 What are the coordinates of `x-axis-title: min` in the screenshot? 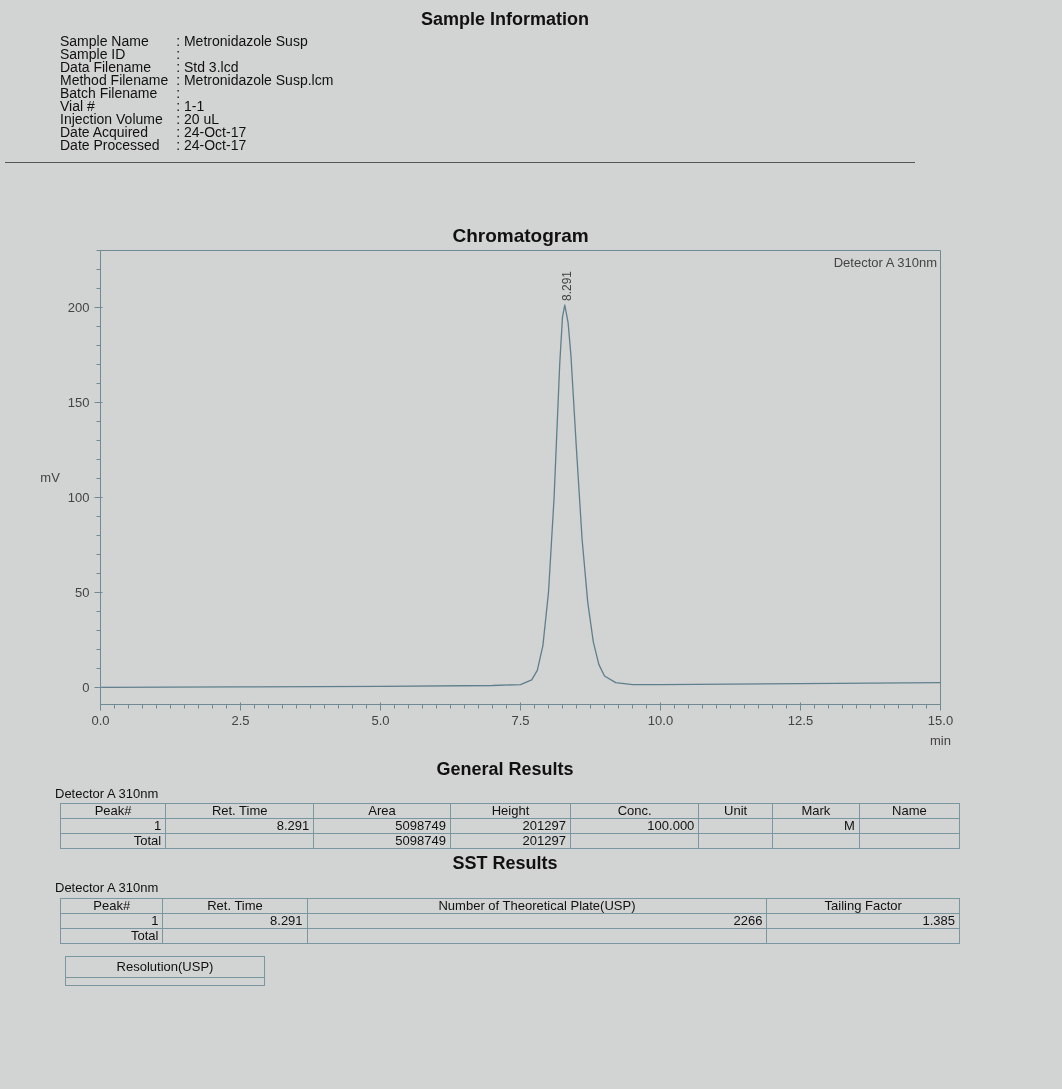 It's located at (940, 740).